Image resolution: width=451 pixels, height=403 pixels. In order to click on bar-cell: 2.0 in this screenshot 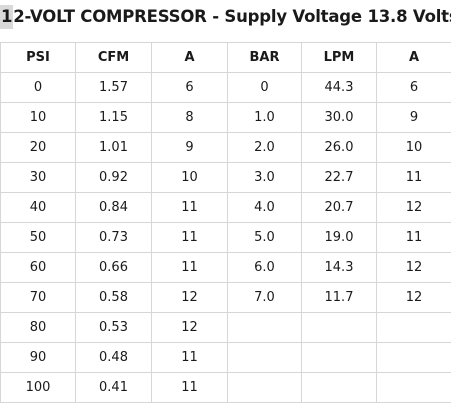, I will do `click(265, 148)`.